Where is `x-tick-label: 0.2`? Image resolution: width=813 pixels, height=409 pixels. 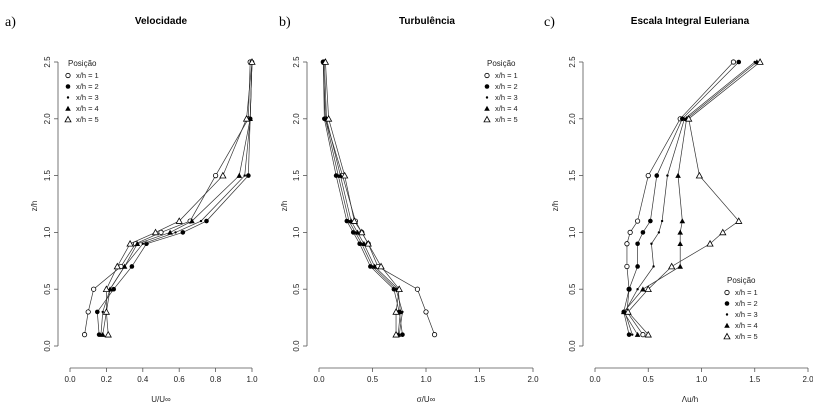 x-tick-label: 0.2 is located at coordinates (107, 379).